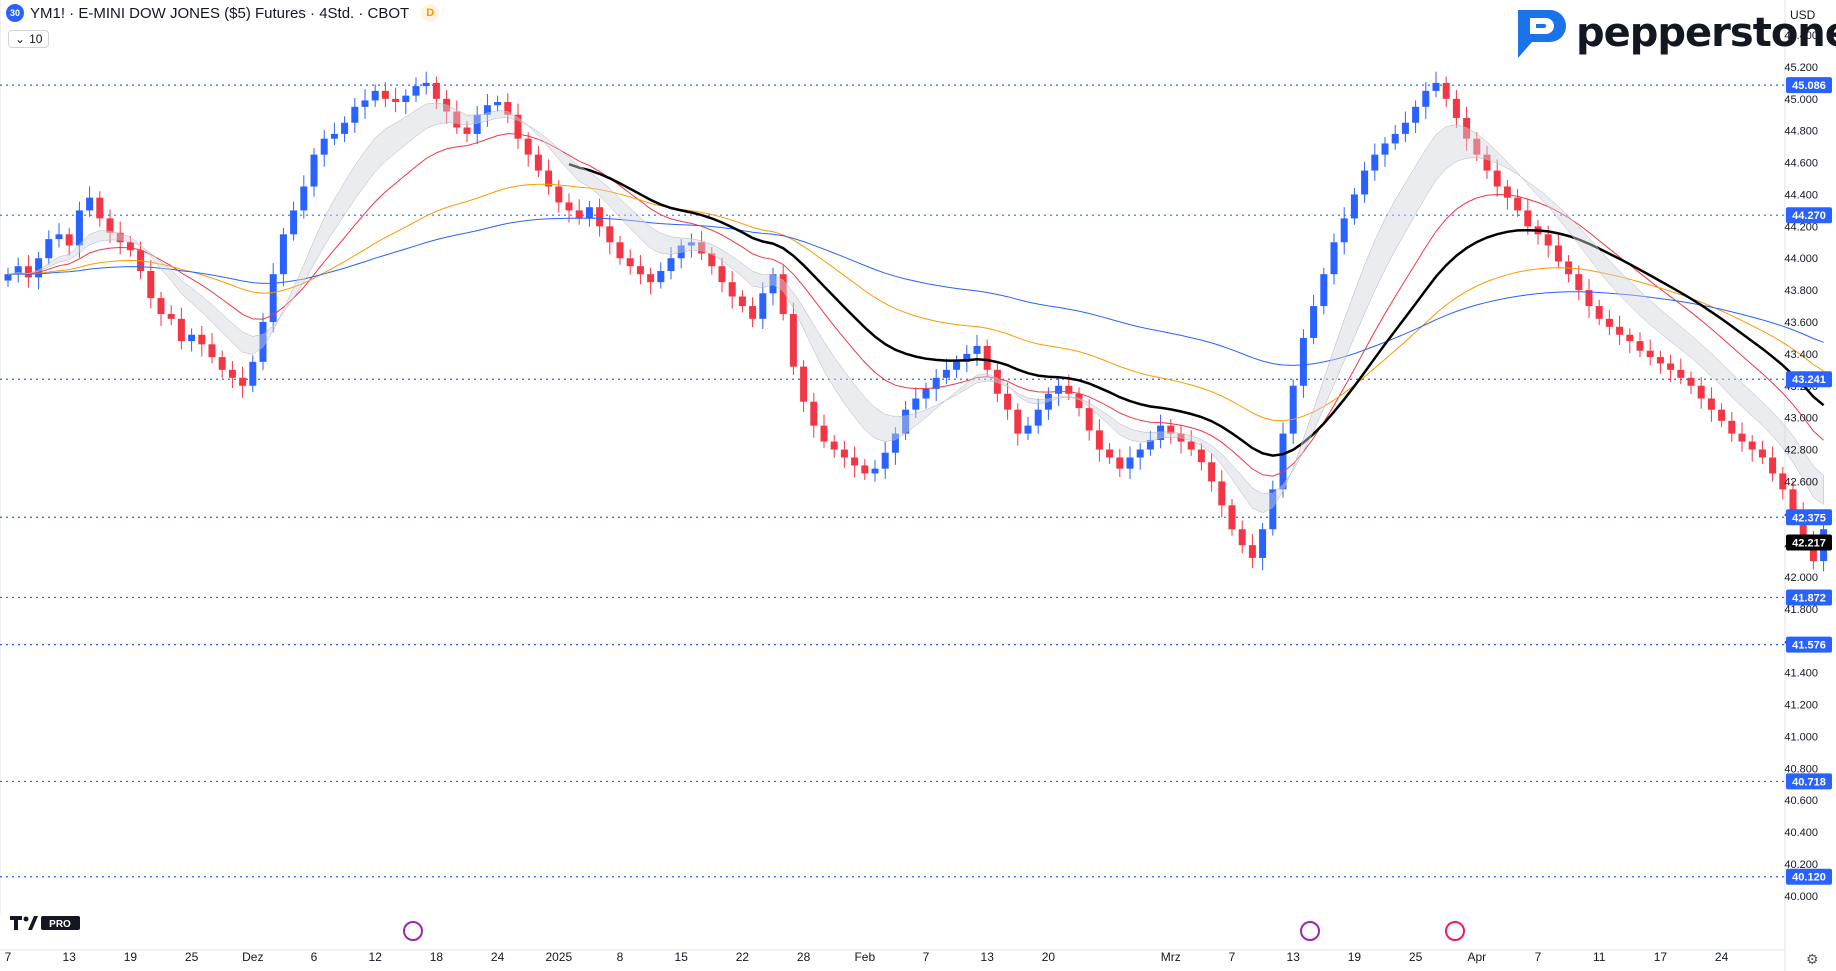 The image size is (1836, 971). Describe the element at coordinates (1809, 646) in the screenshot. I see `price-level-label: 41.576` at that location.